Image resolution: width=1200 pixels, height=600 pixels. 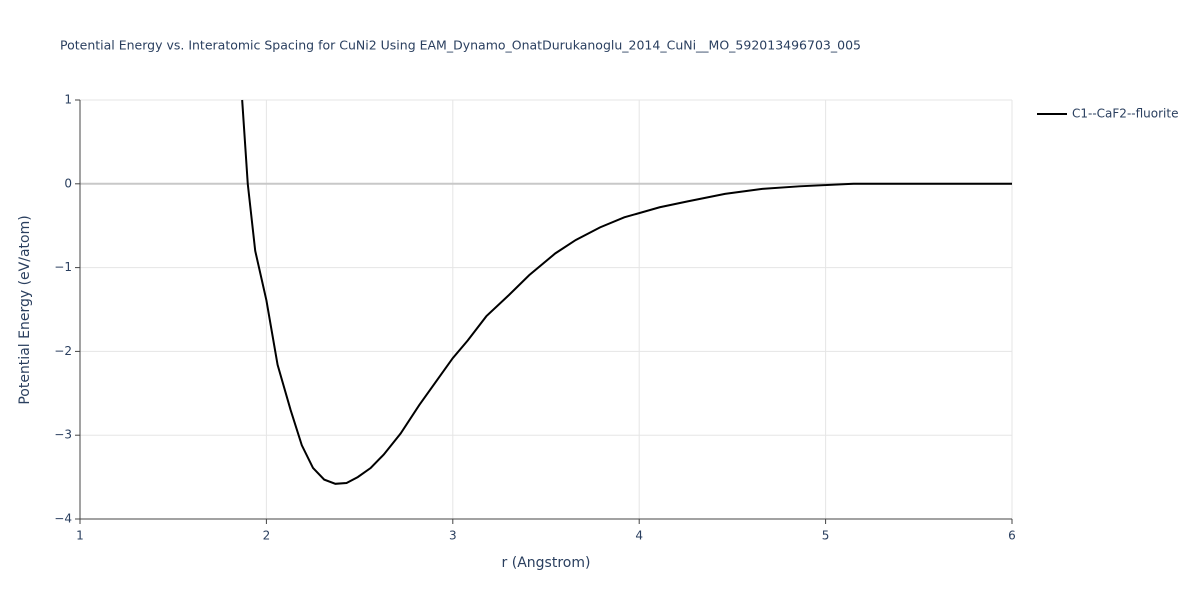 What do you see at coordinates (1125, 114) in the screenshot?
I see `legend-label: C1--CaF2--fluorite` at bounding box center [1125, 114].